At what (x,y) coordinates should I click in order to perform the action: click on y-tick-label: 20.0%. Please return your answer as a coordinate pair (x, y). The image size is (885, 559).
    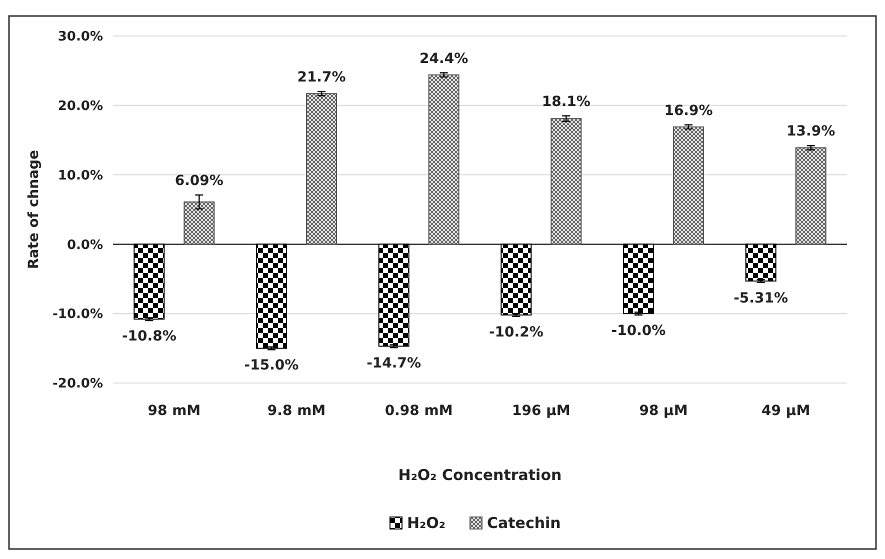
    Looking at the image, I should click on (80, 106).